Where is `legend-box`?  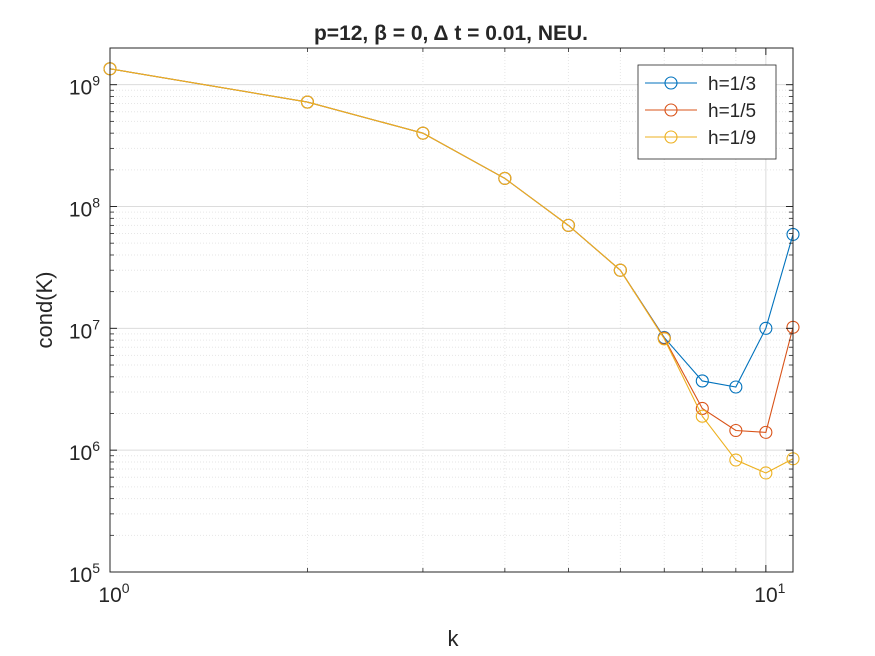
legend-box is located at coordinates (707, 112).